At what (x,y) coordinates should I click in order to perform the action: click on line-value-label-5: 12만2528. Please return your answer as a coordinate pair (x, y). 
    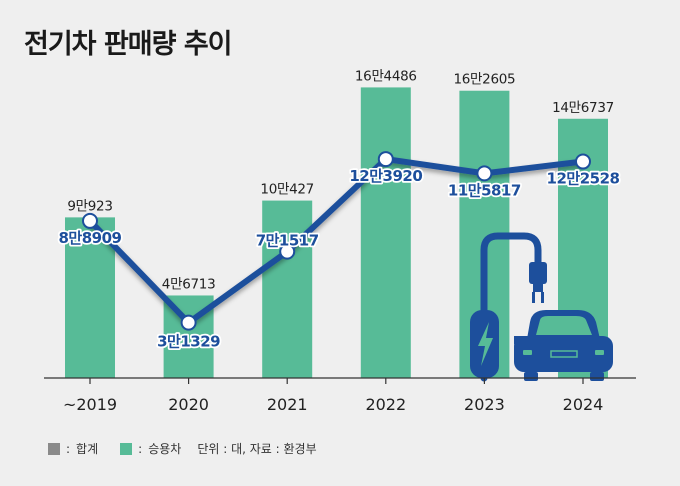
    Looking at the image, I should click on (583, 179).